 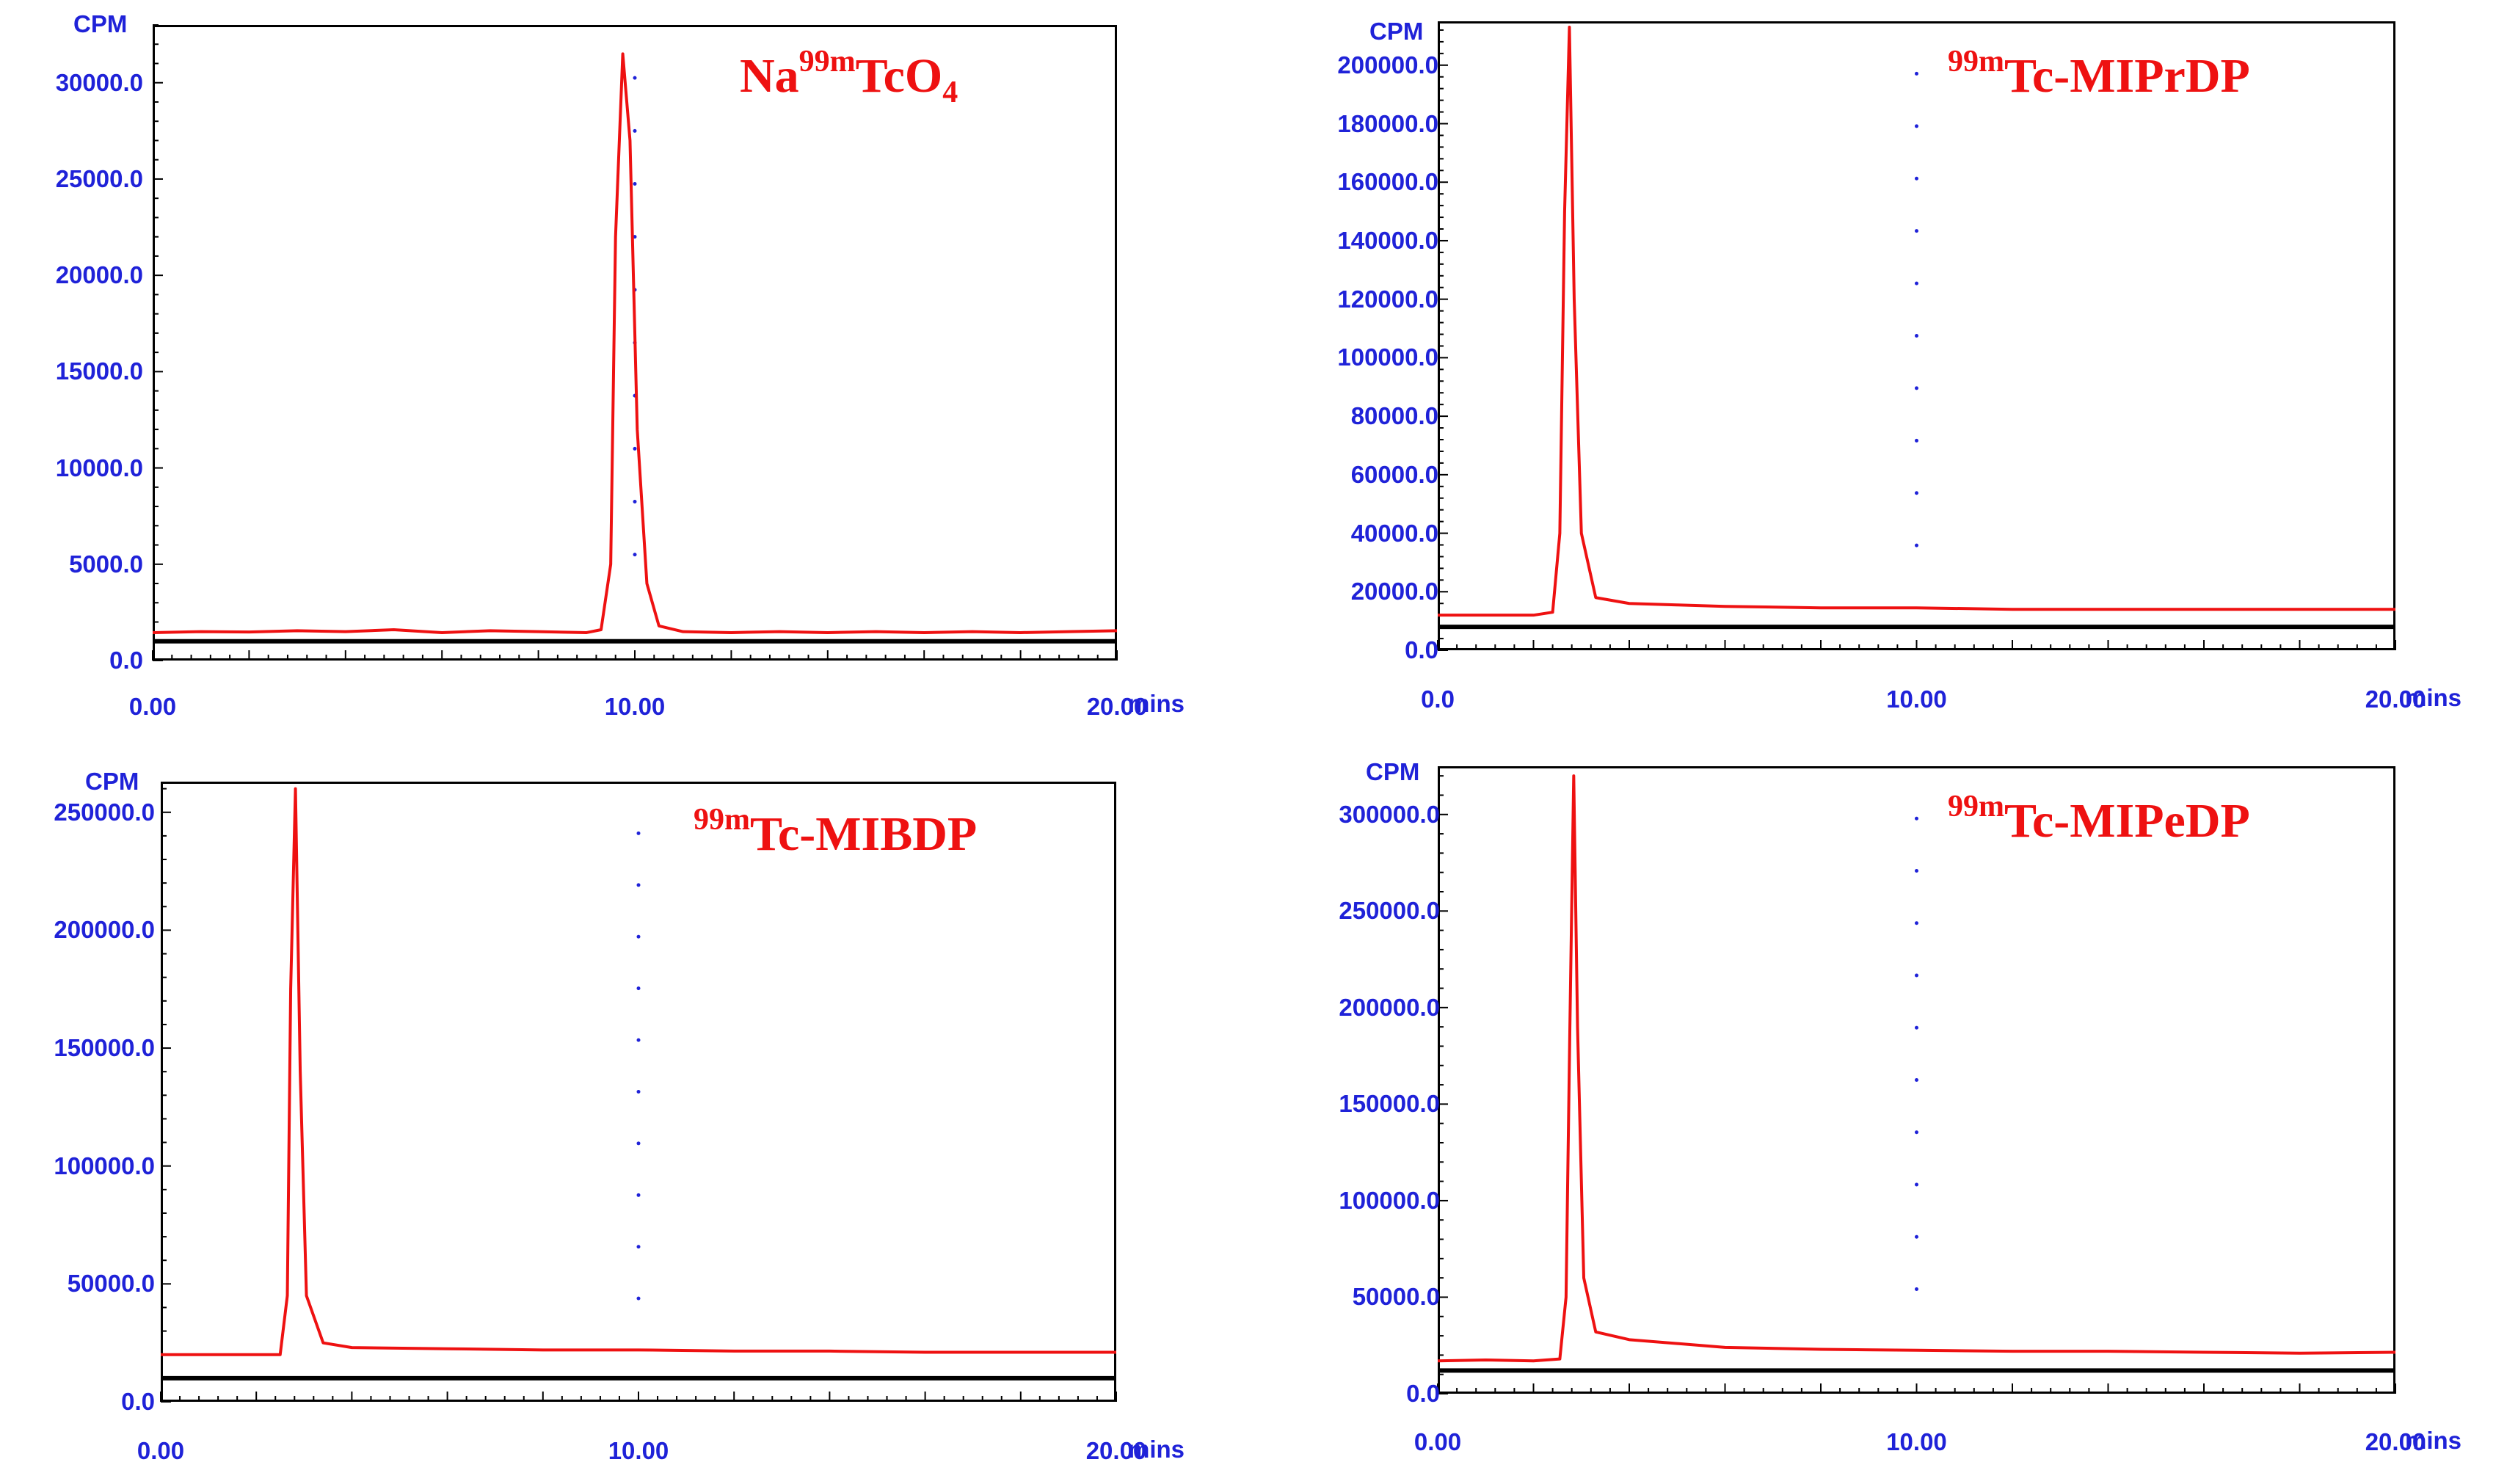 I want to click on y-tick-label: 60000.0, so click(x=1394, y=474).